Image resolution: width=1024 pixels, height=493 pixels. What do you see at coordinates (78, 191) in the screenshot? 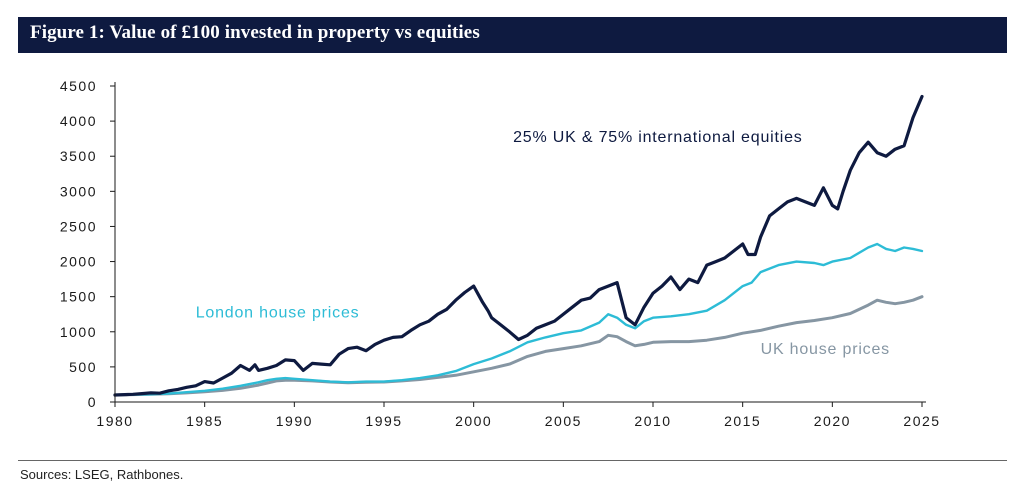
I see `y-tick-label: 3000` at bounding box center [78, 191].